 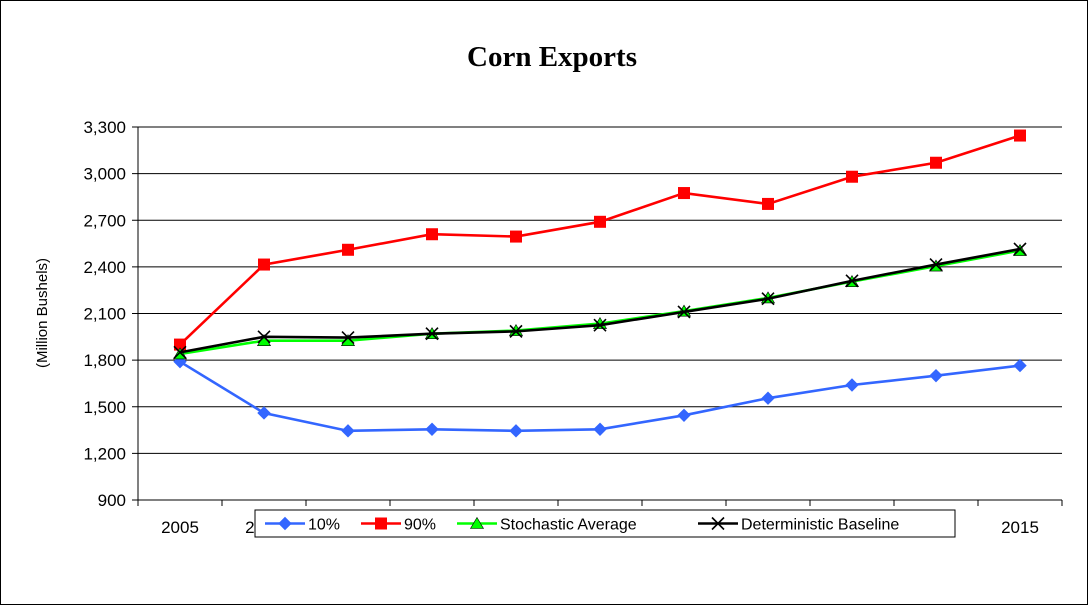 I want to click on legend-label: Deterministic Baseline, so click(x=820, y=525).